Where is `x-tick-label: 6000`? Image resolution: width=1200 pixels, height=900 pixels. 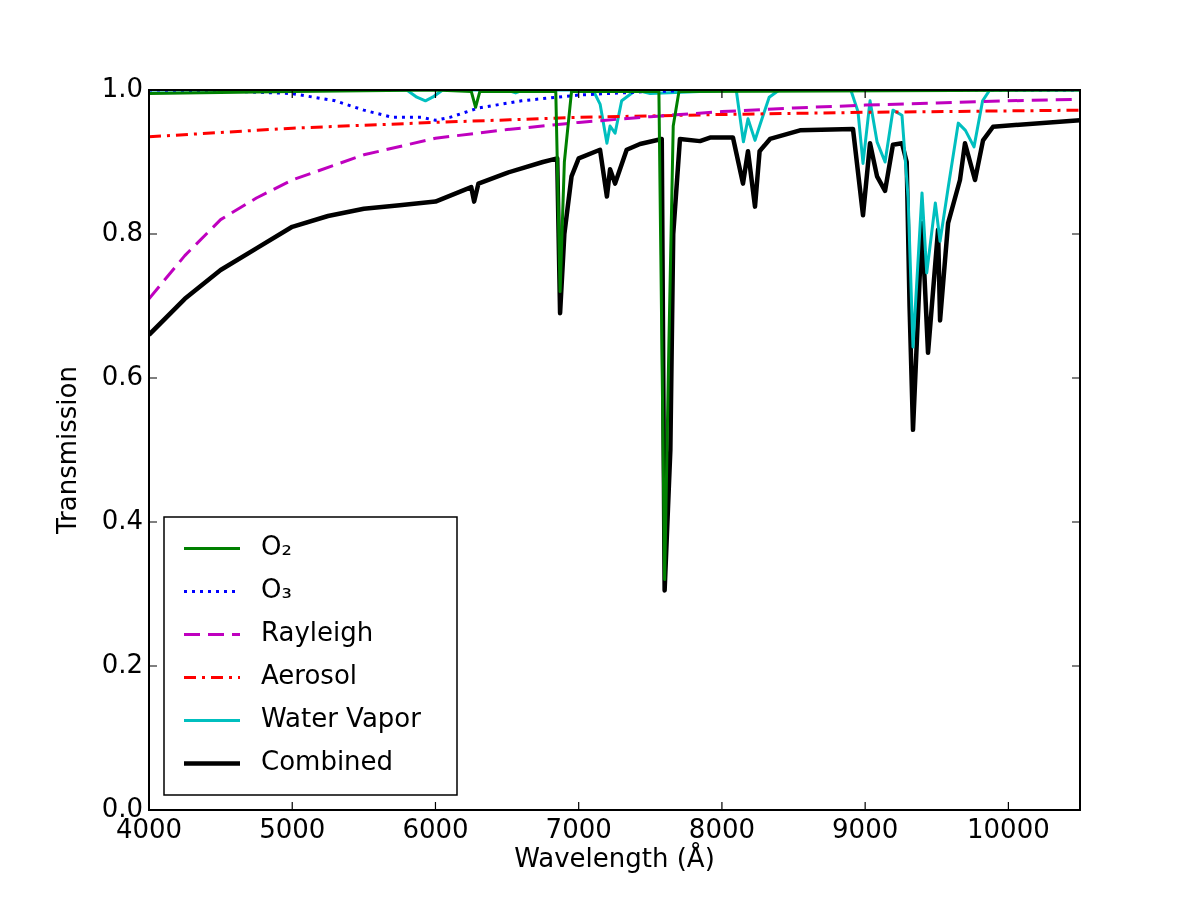 x-tick-label: 6000 is located at coordinates (435, 829).